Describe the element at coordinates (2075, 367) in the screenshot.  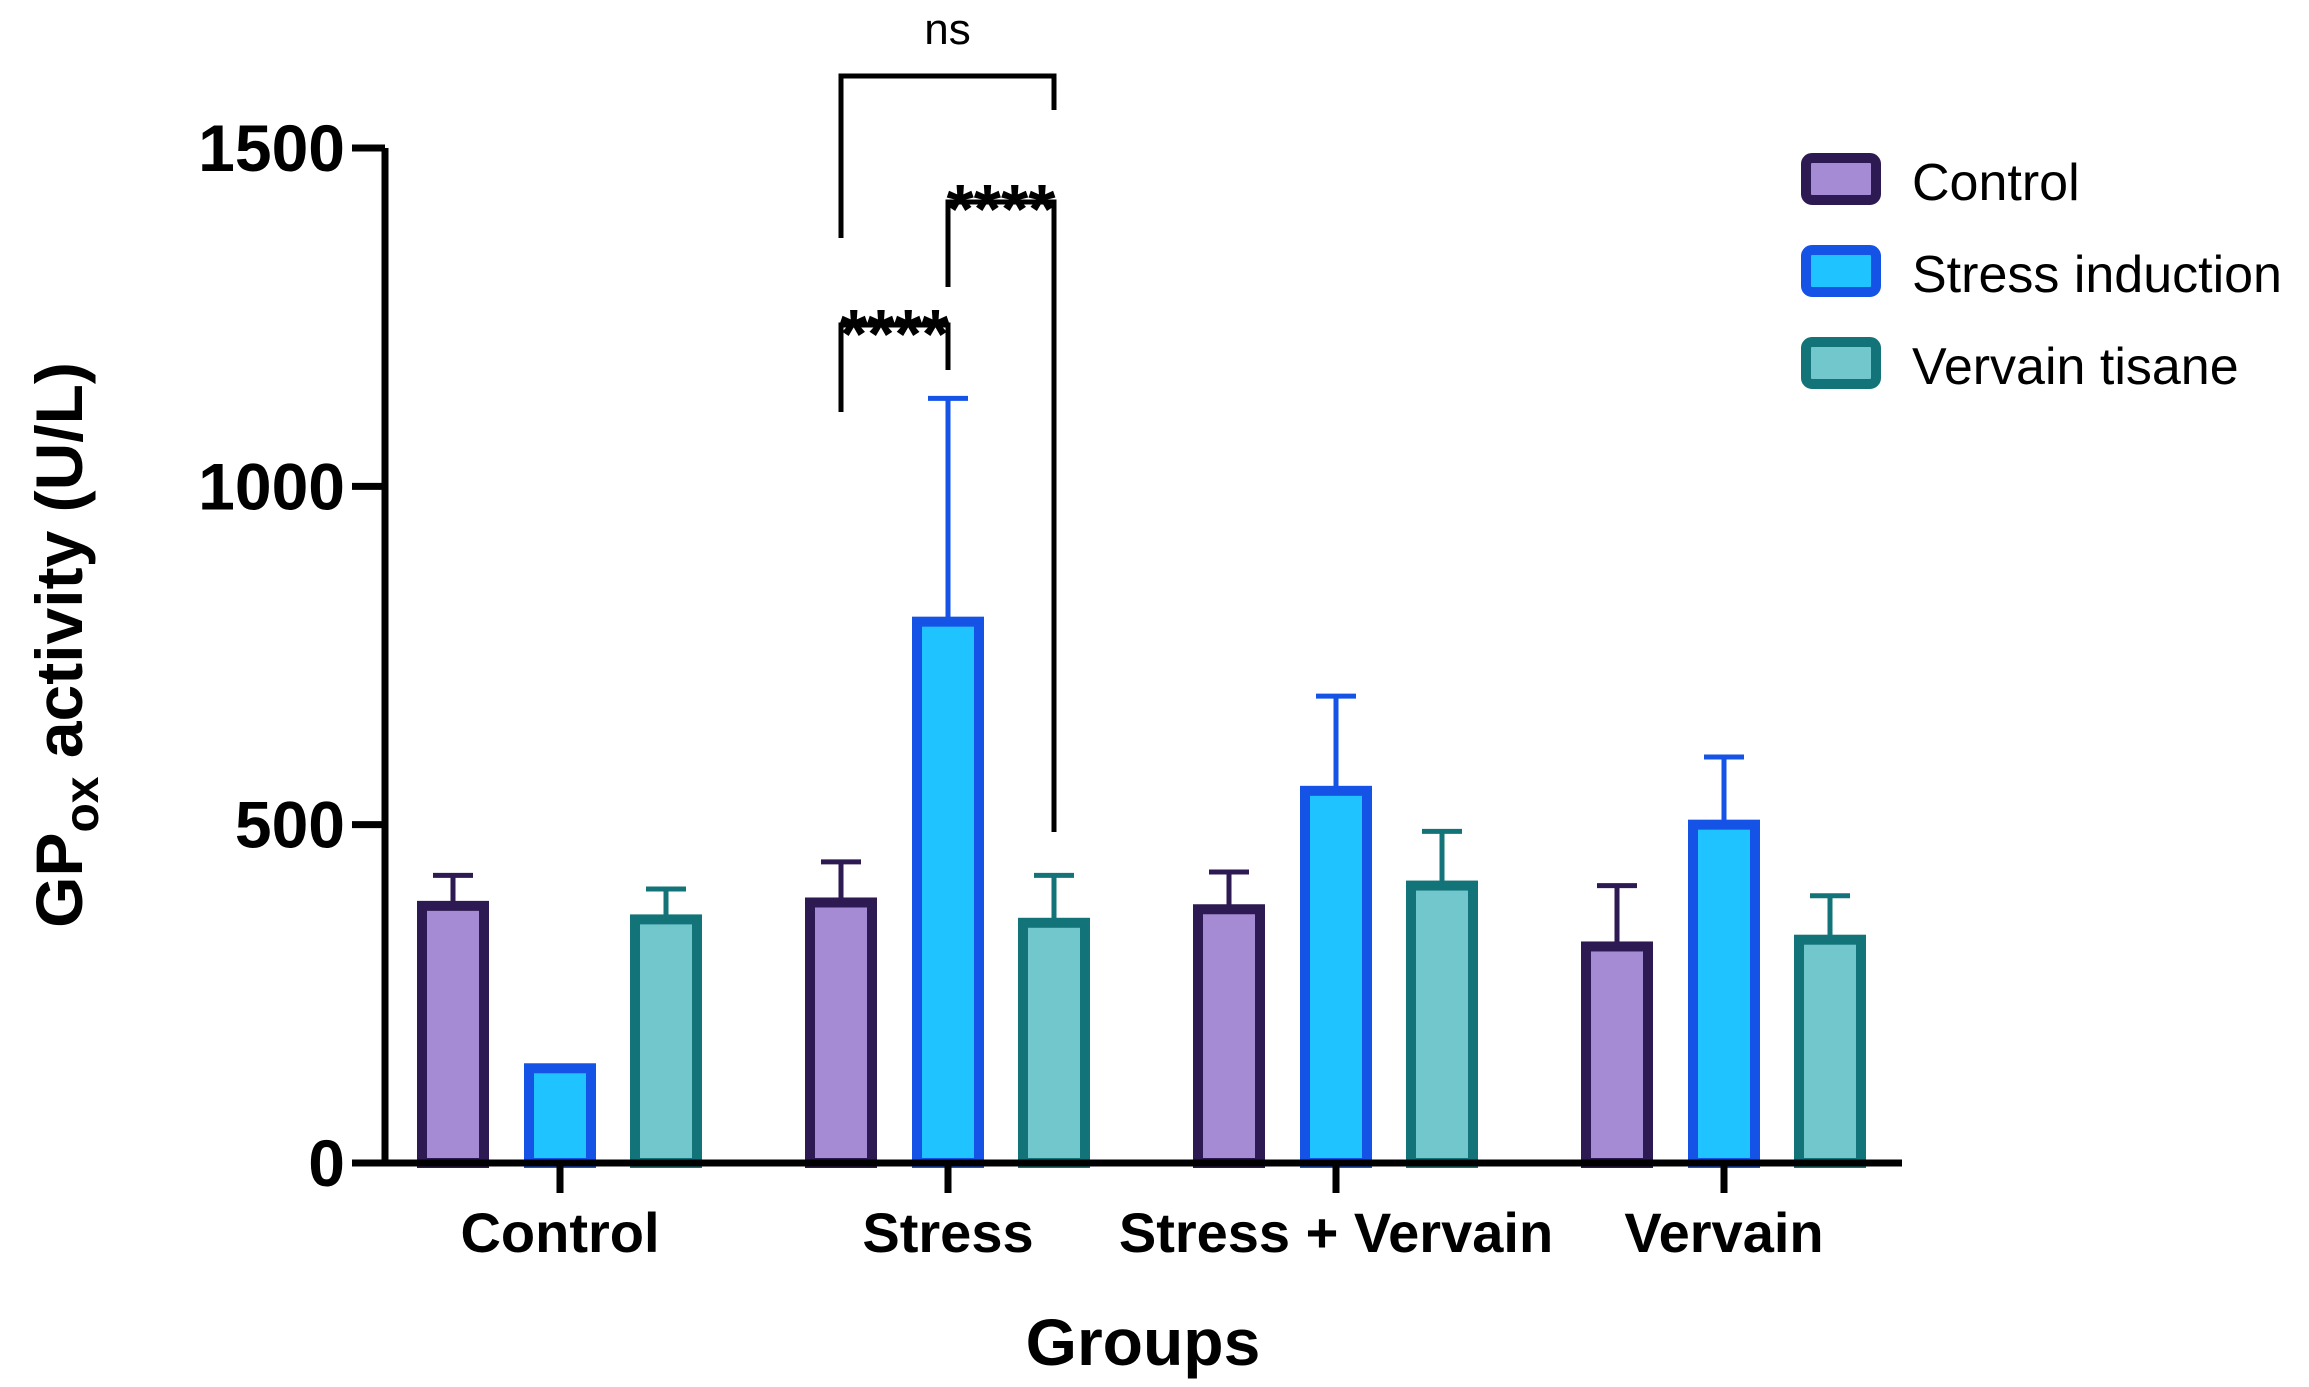
I see `legend-label-vervain-tisane: Vervain tisane` at that location.